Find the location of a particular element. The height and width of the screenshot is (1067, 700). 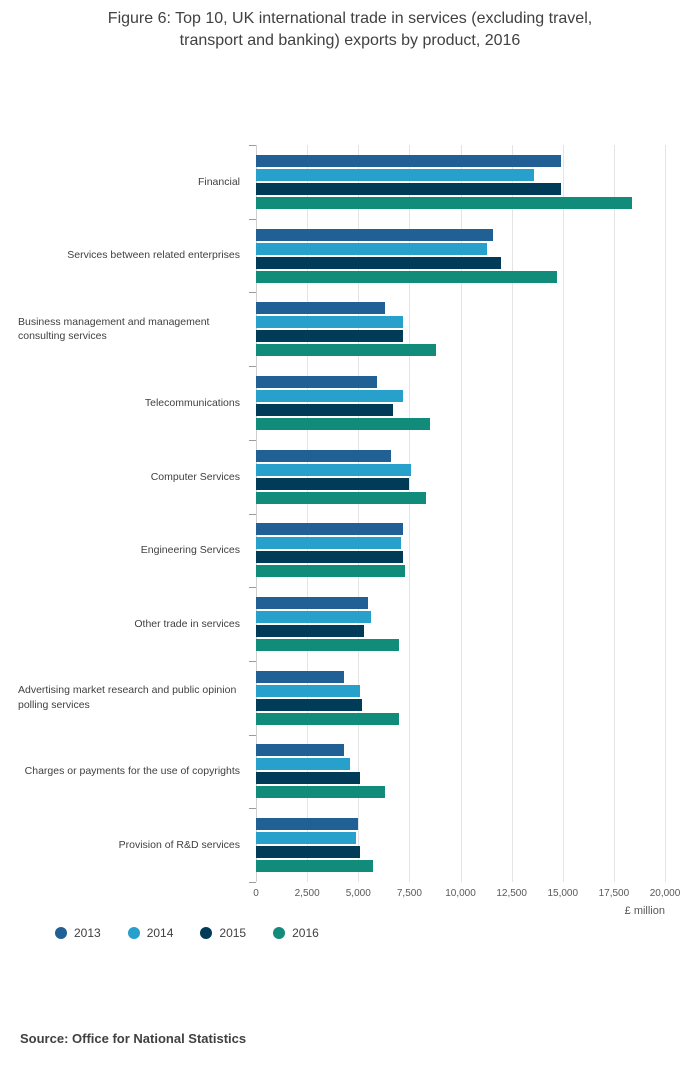

legend-label: 2014 is located at coordinates (160, 933).